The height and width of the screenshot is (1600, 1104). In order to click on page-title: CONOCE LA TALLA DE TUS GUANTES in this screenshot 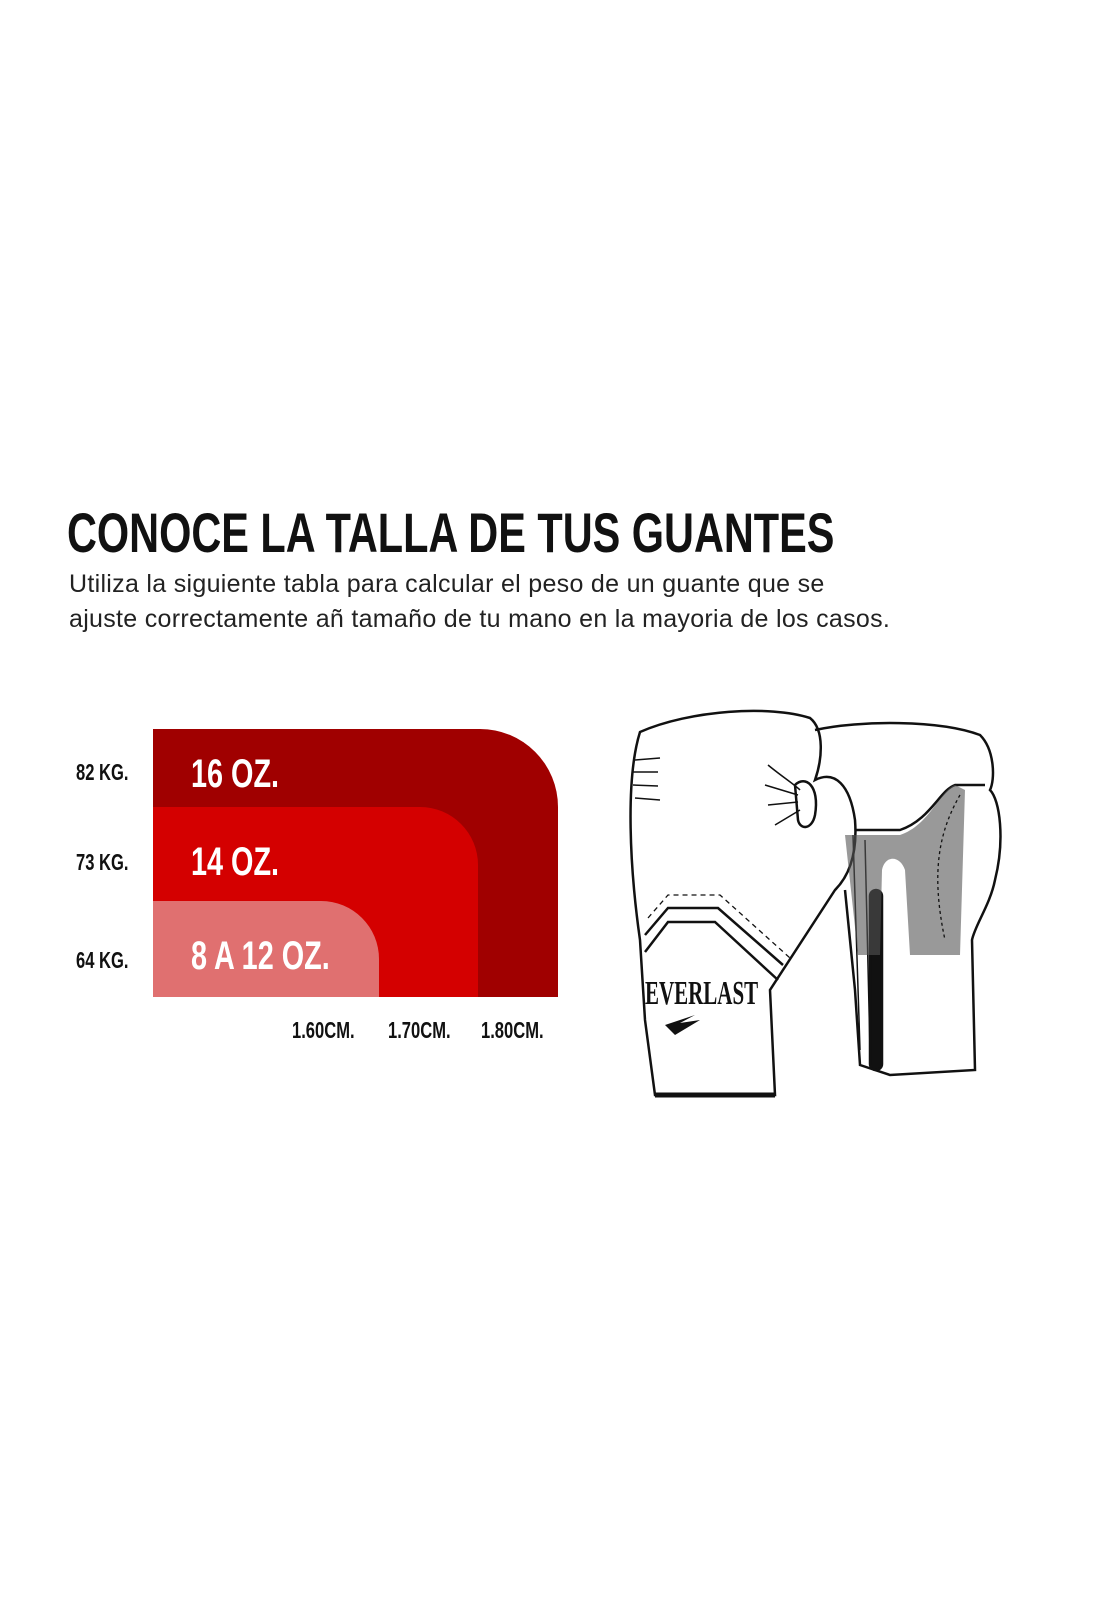, I will do `click(451, 532)`.